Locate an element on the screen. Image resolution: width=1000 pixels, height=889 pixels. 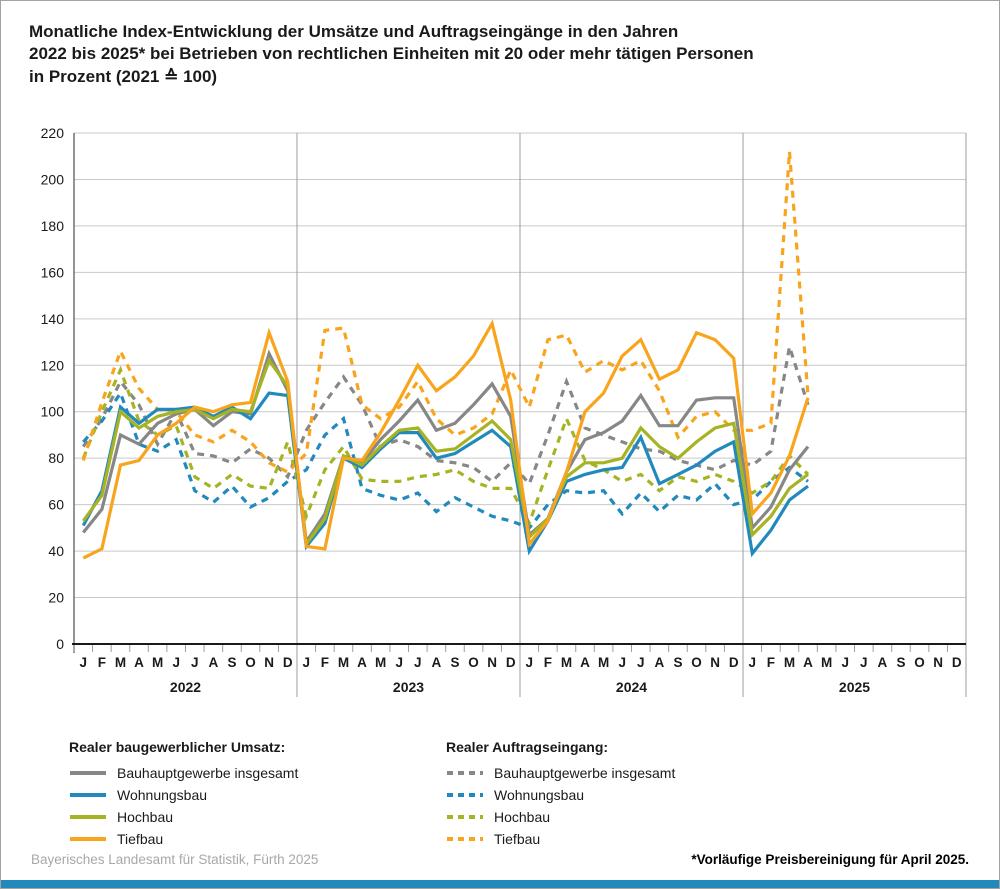
y-tick-label: 100 is located at coordinates (53, 412).